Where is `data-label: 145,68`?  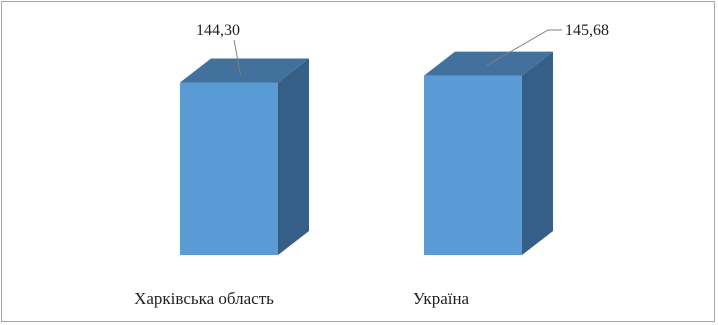 data-label: 145,68 is located at coordinates (587, 30).